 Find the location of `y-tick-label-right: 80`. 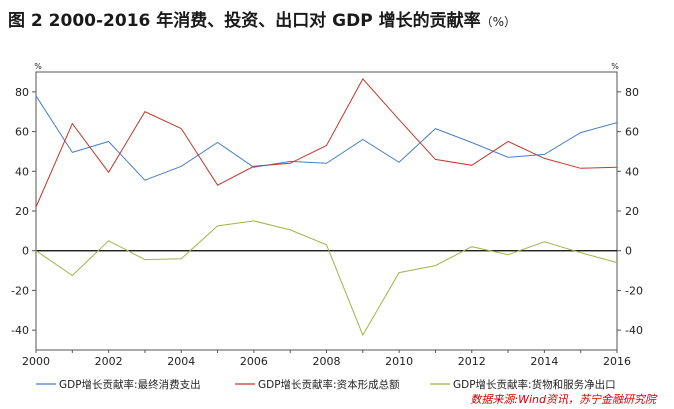

y-tick-label-right: 80 is located at coordinates (632, 92).